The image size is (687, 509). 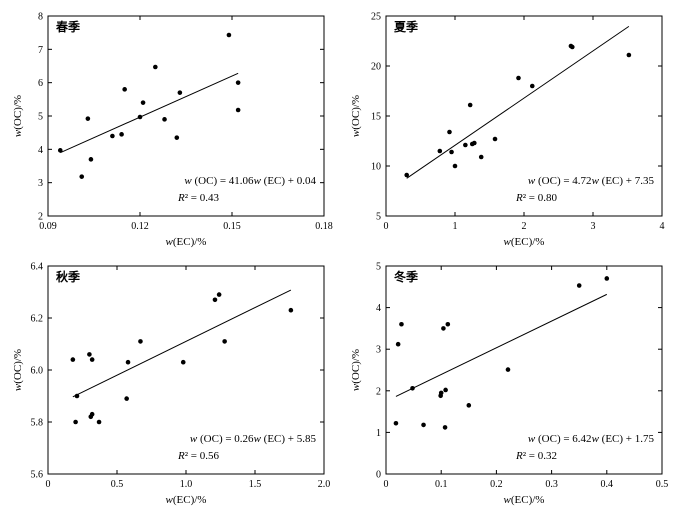 I want to click on y-tick-label: 0, so click(x=378, y=475).